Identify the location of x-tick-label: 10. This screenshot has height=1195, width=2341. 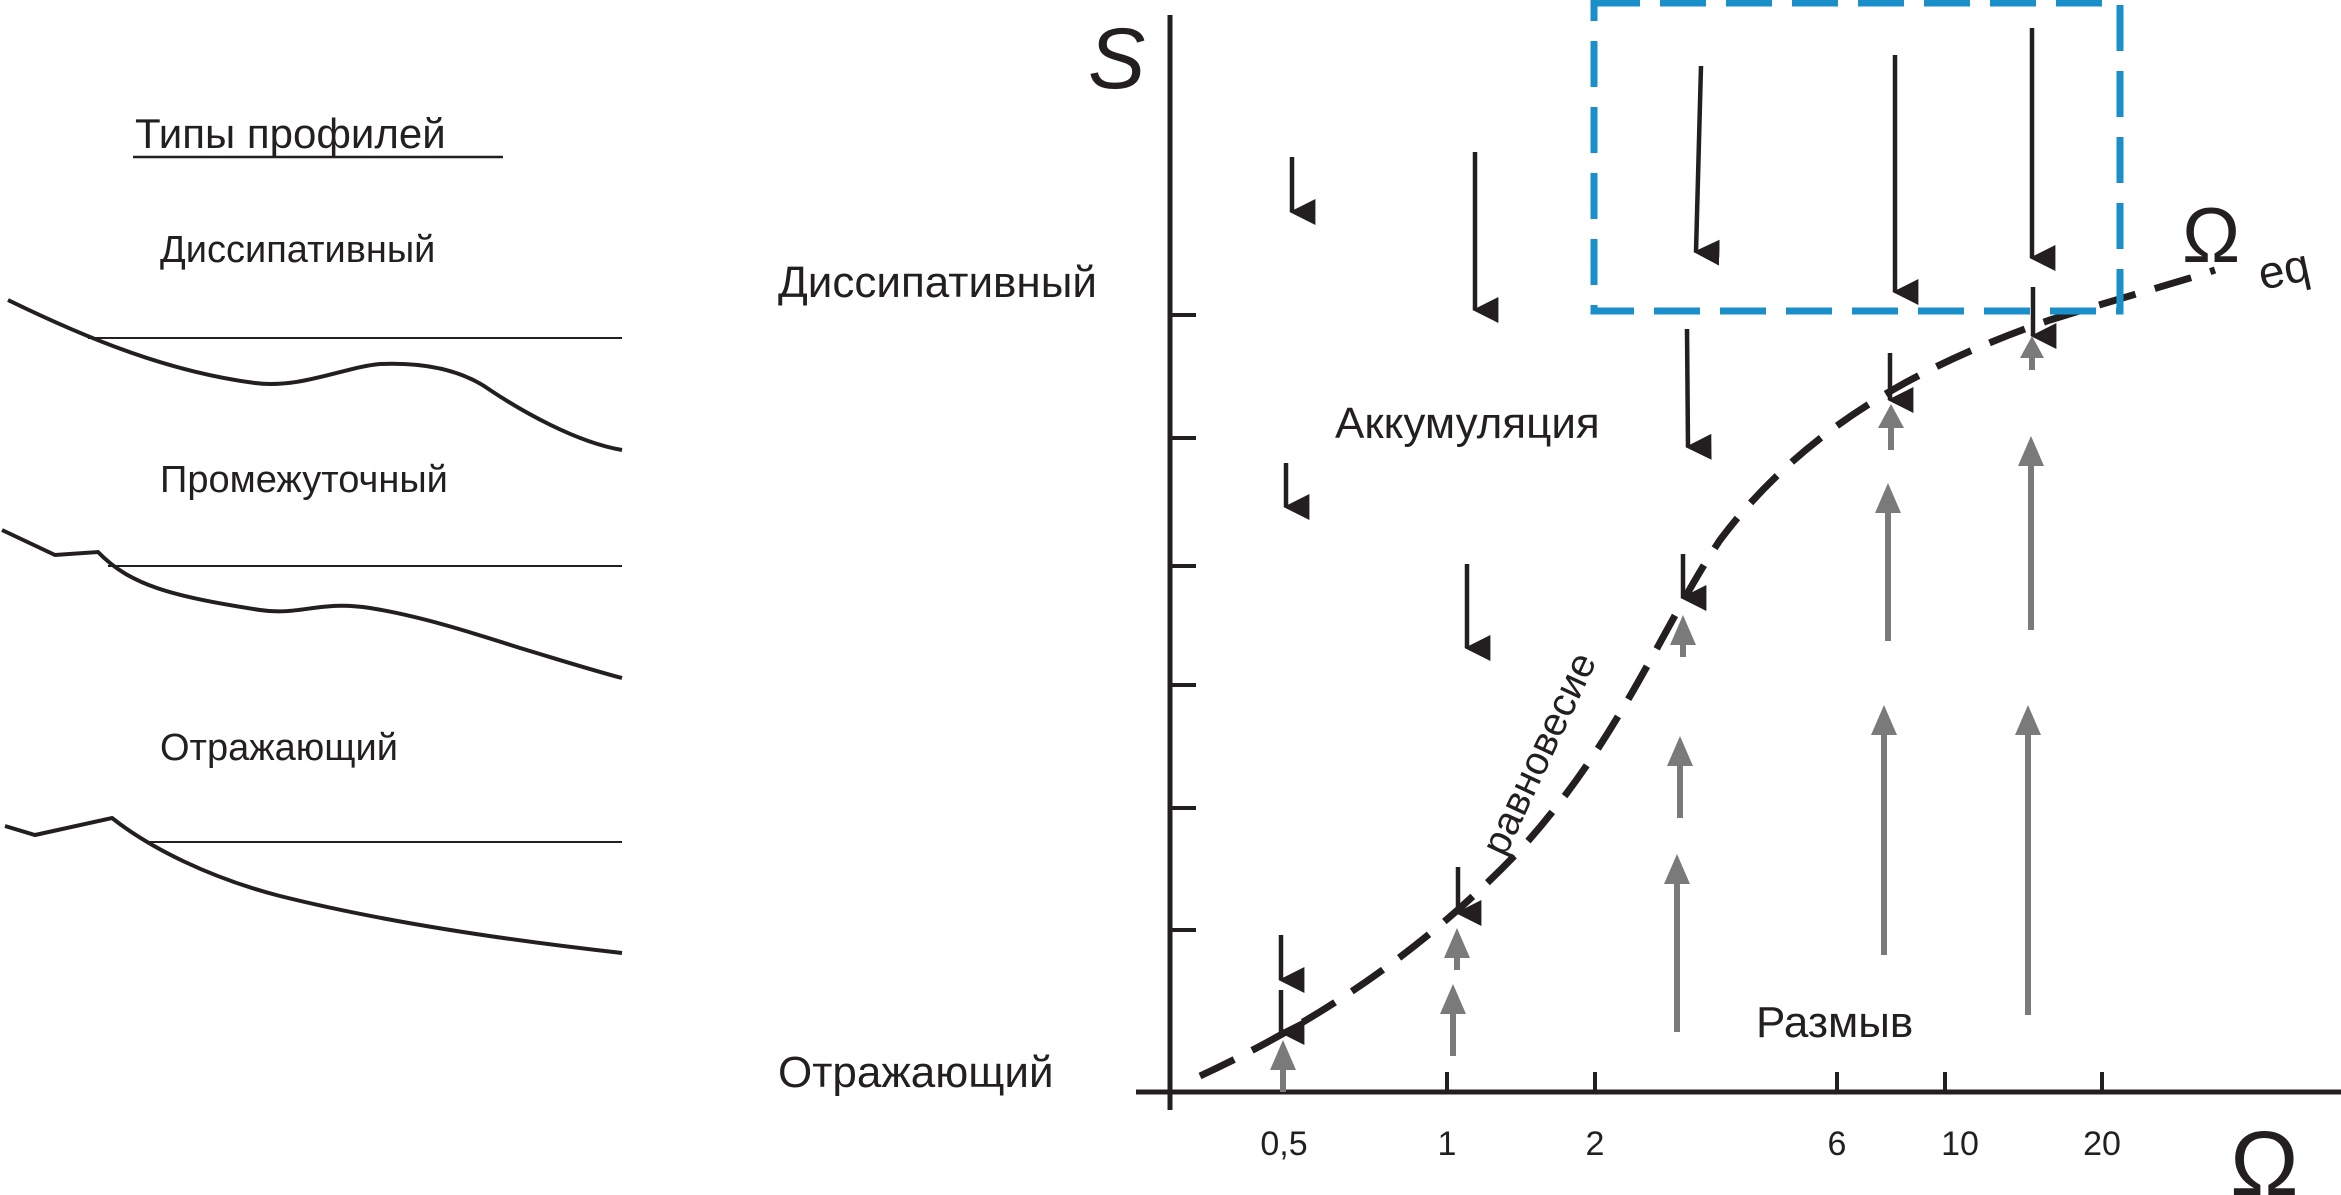
(1960, 1144).